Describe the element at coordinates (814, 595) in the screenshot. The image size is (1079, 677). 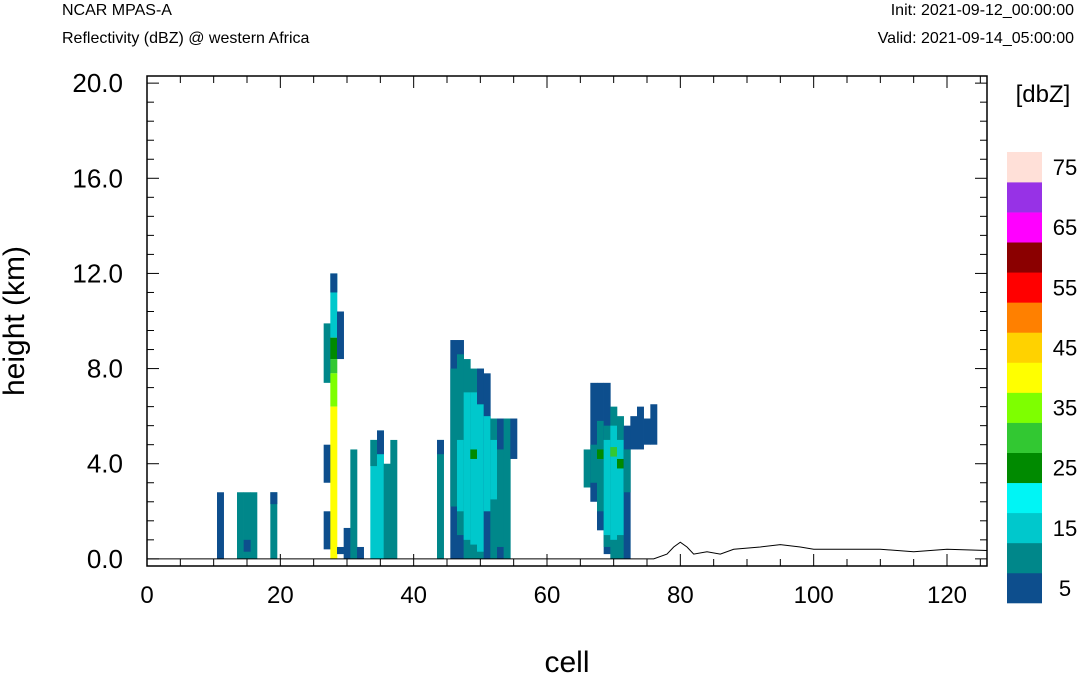
I see `x-tick-label: 100` at that location.